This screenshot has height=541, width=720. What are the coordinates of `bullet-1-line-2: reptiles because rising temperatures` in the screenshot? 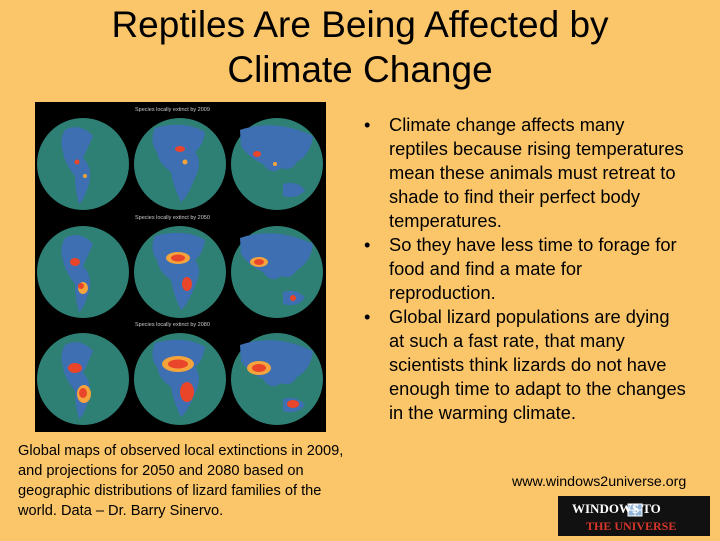 It's located at (536, 148).